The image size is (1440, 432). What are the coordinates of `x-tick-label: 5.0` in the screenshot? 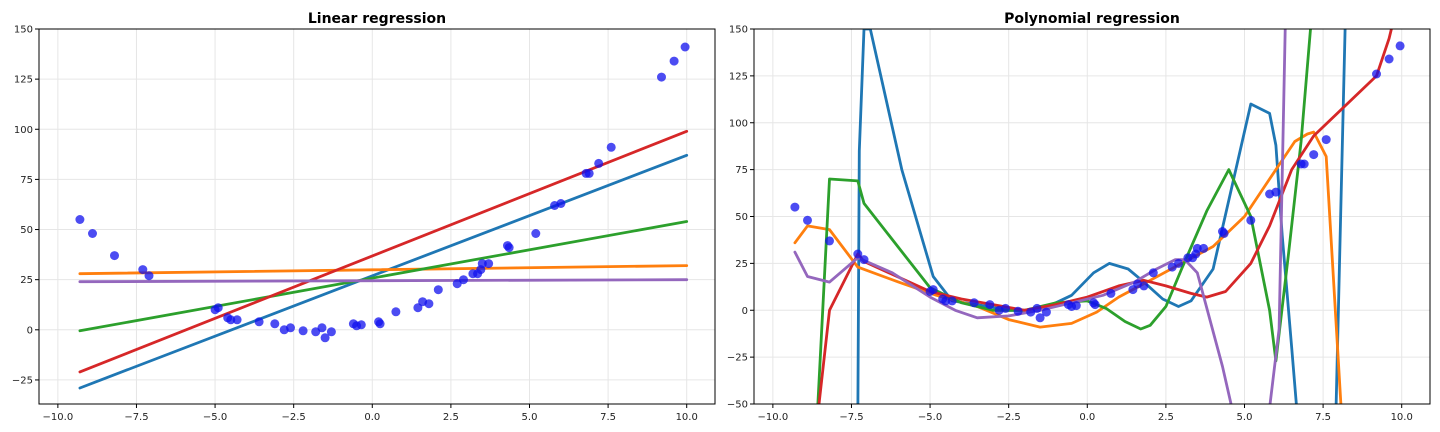 It's located at (530, 417).